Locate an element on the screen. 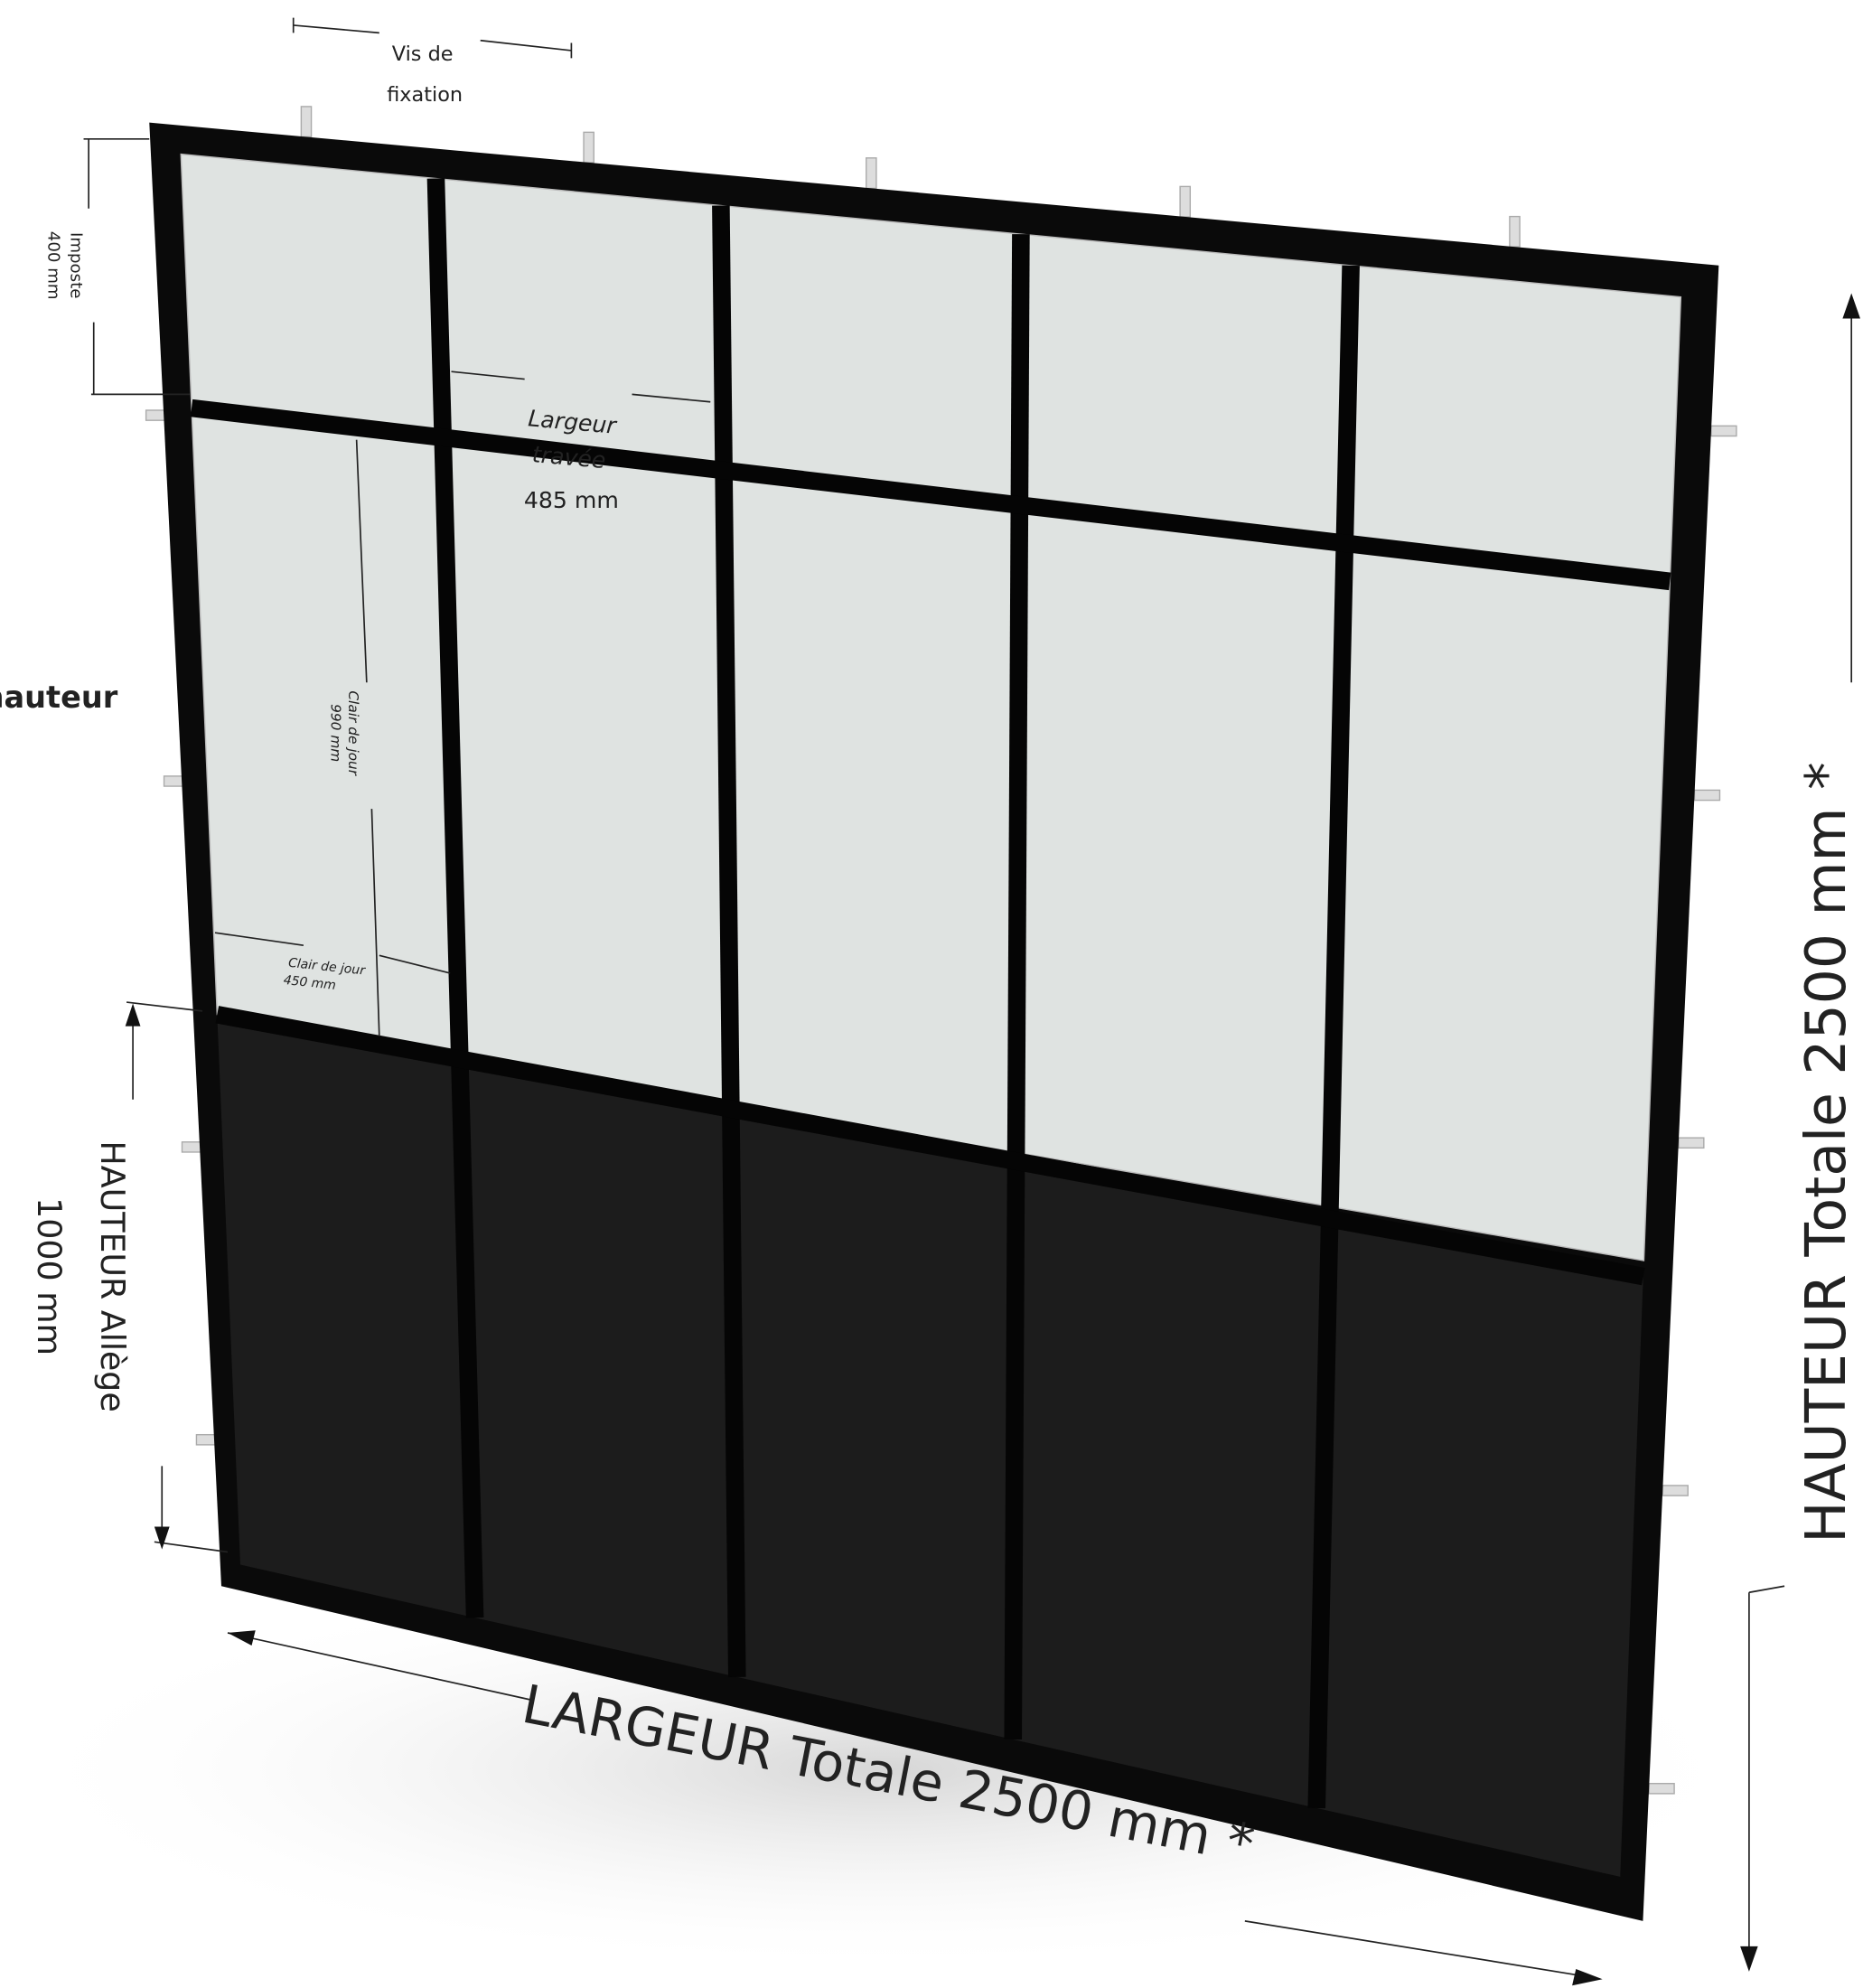 This screenshot has height=1988, width=1863. label: travée is located at coordinates (569, 457).